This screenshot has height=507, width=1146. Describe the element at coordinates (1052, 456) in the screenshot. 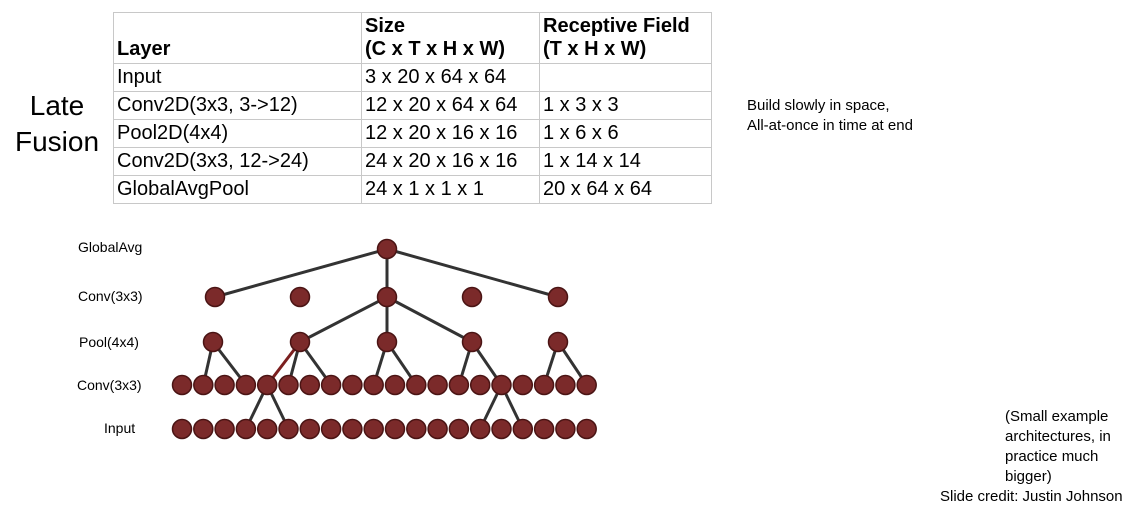

I see `footnote-line-3: practice much` at that location.